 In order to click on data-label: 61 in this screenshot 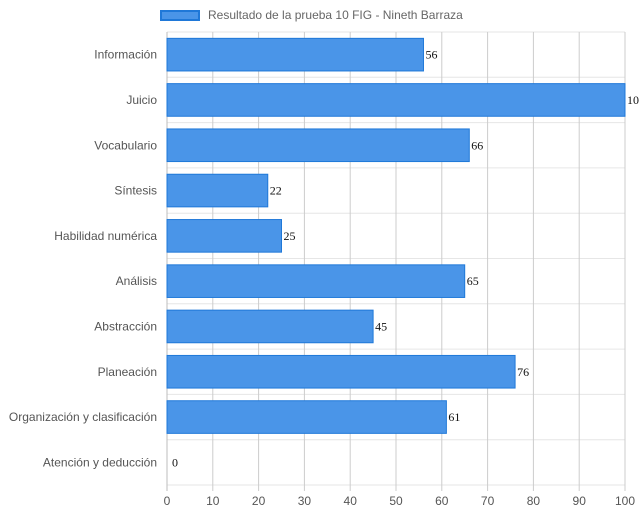, I will do `click(454, 417)`.